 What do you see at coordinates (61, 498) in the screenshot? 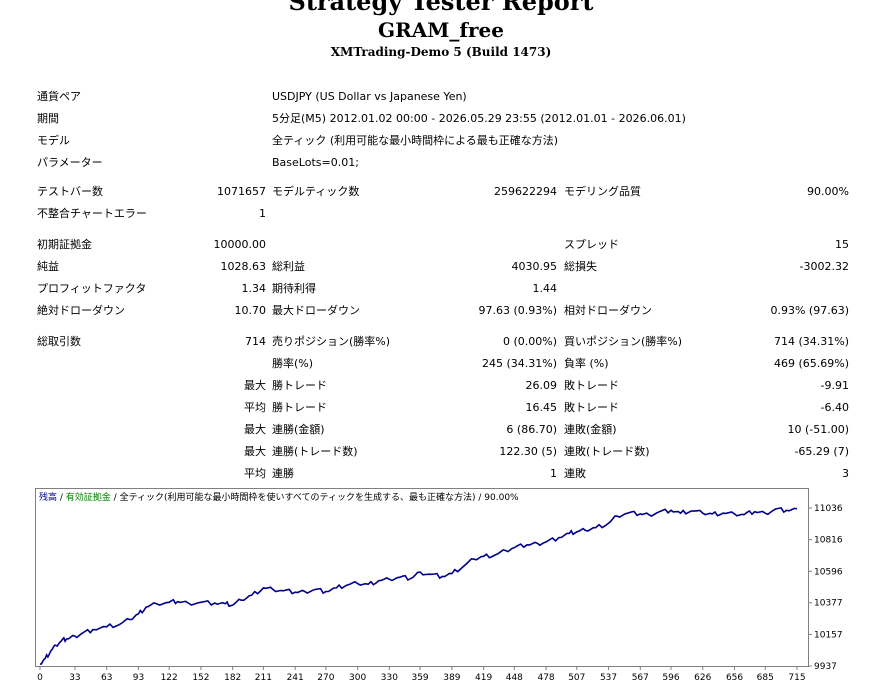
I see `legend-sep-1: /` at bounding box center [61, 498].